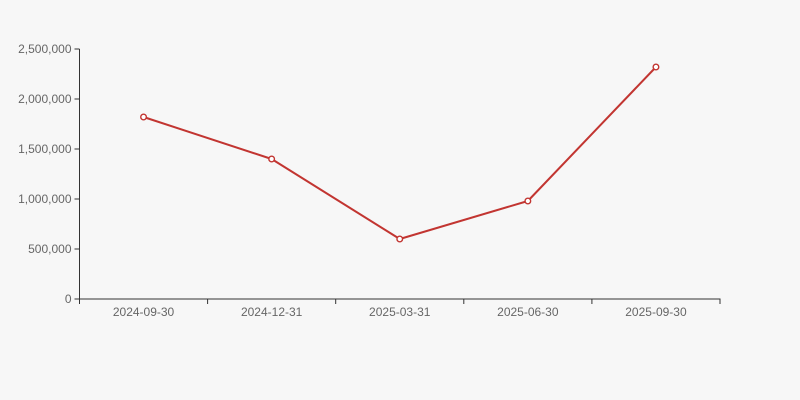 The height and width of the screenshot is (400, 800). I want to click on y-axis-label: 2,500,000, so click(45, 49).